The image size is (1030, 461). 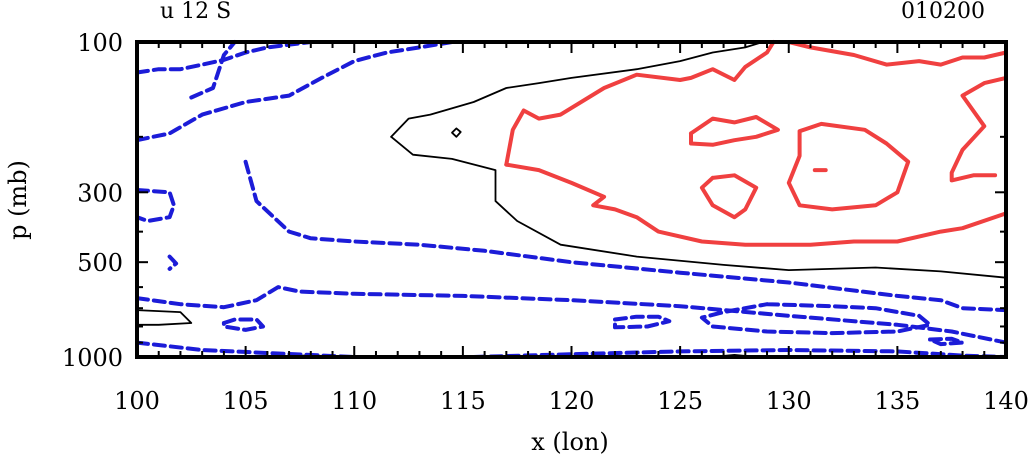 I want to click on y-tick-label: 1000, so click(x=92, y=358).